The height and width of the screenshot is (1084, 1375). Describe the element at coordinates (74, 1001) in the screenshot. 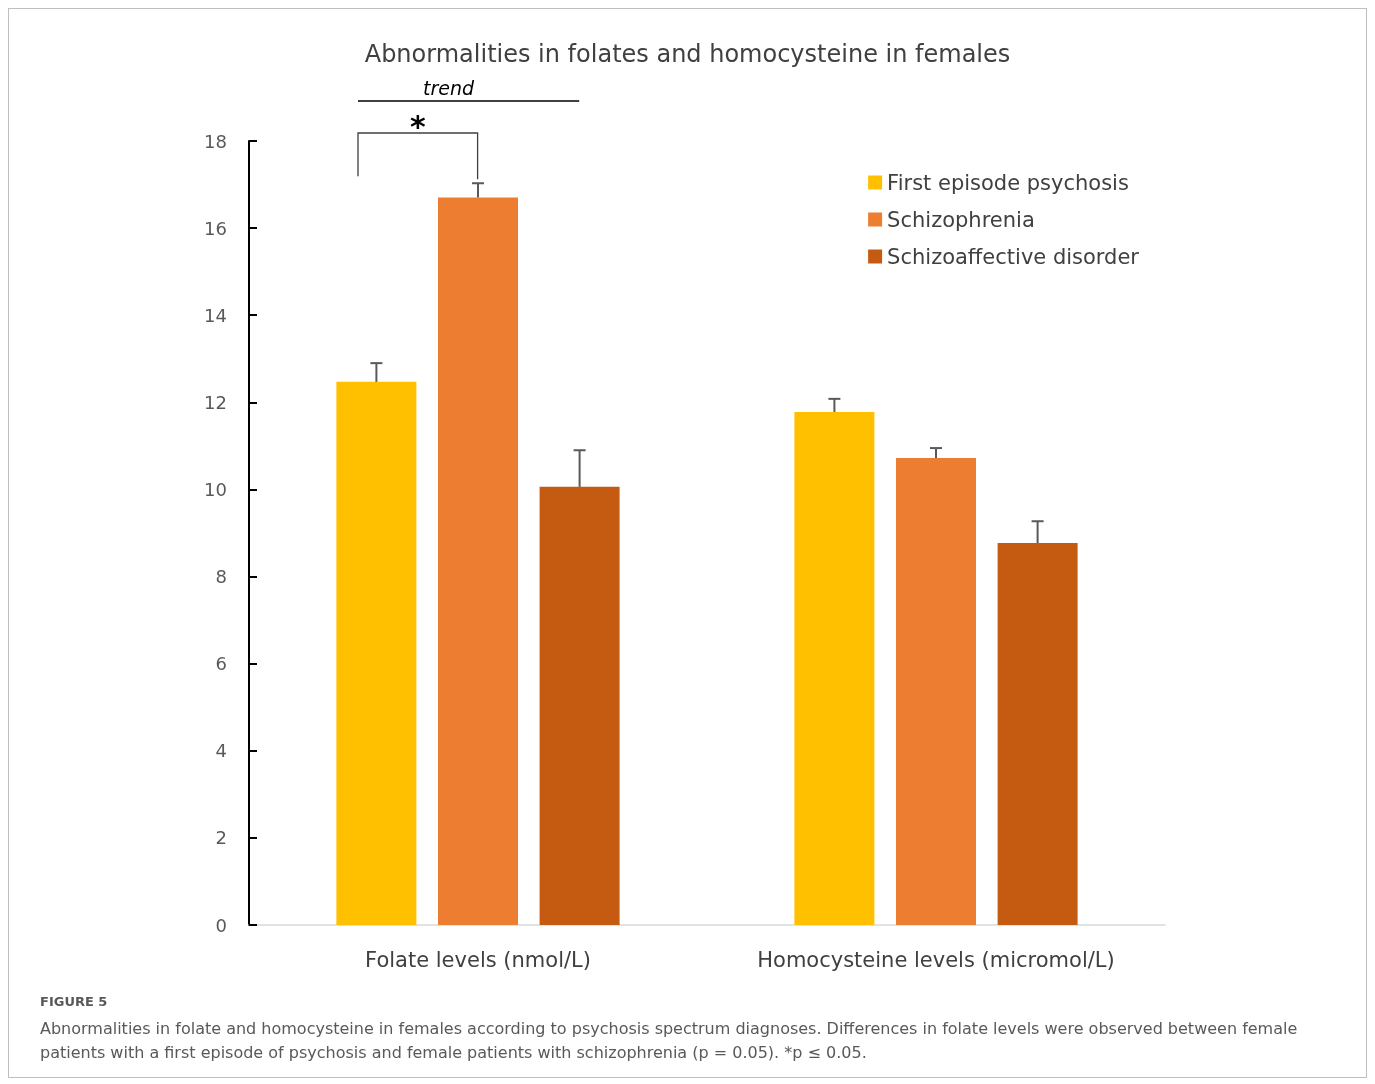

I see `caption: FIGURE 5` at that location.